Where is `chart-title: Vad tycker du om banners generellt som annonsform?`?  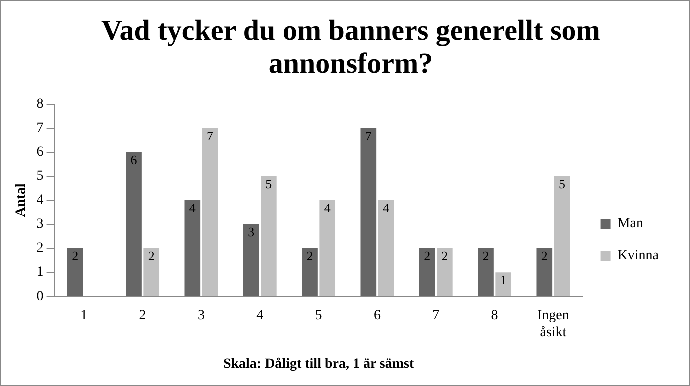 chart-title: Vad tycker du om banners generellt som annonsform? is located at coordinates (351, 48).